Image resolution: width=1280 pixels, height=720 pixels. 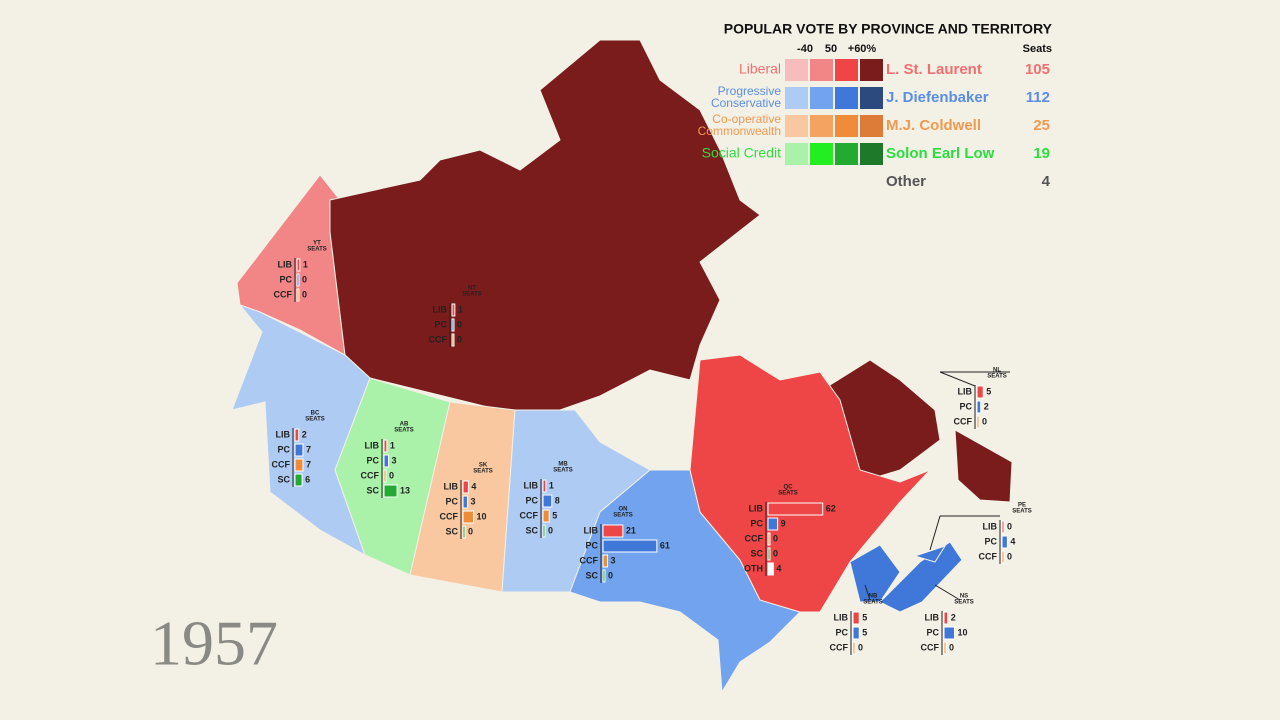 I want to click on party-seats: 105, so click(x=1037, y=69).